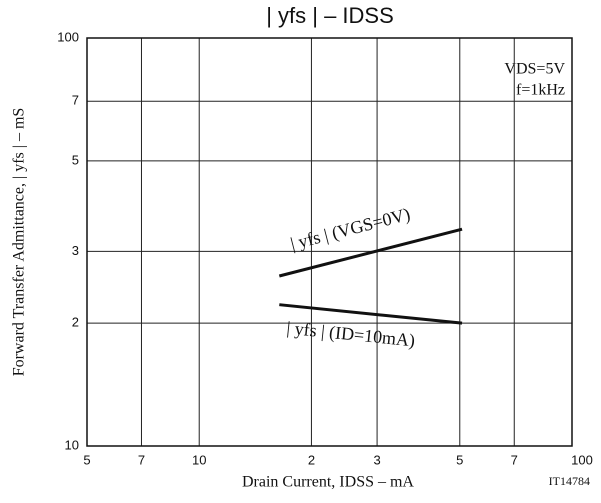 The height and width of the screenshot is (503, 601). I want to click on figure-id: IT14784, so click(569, 481).